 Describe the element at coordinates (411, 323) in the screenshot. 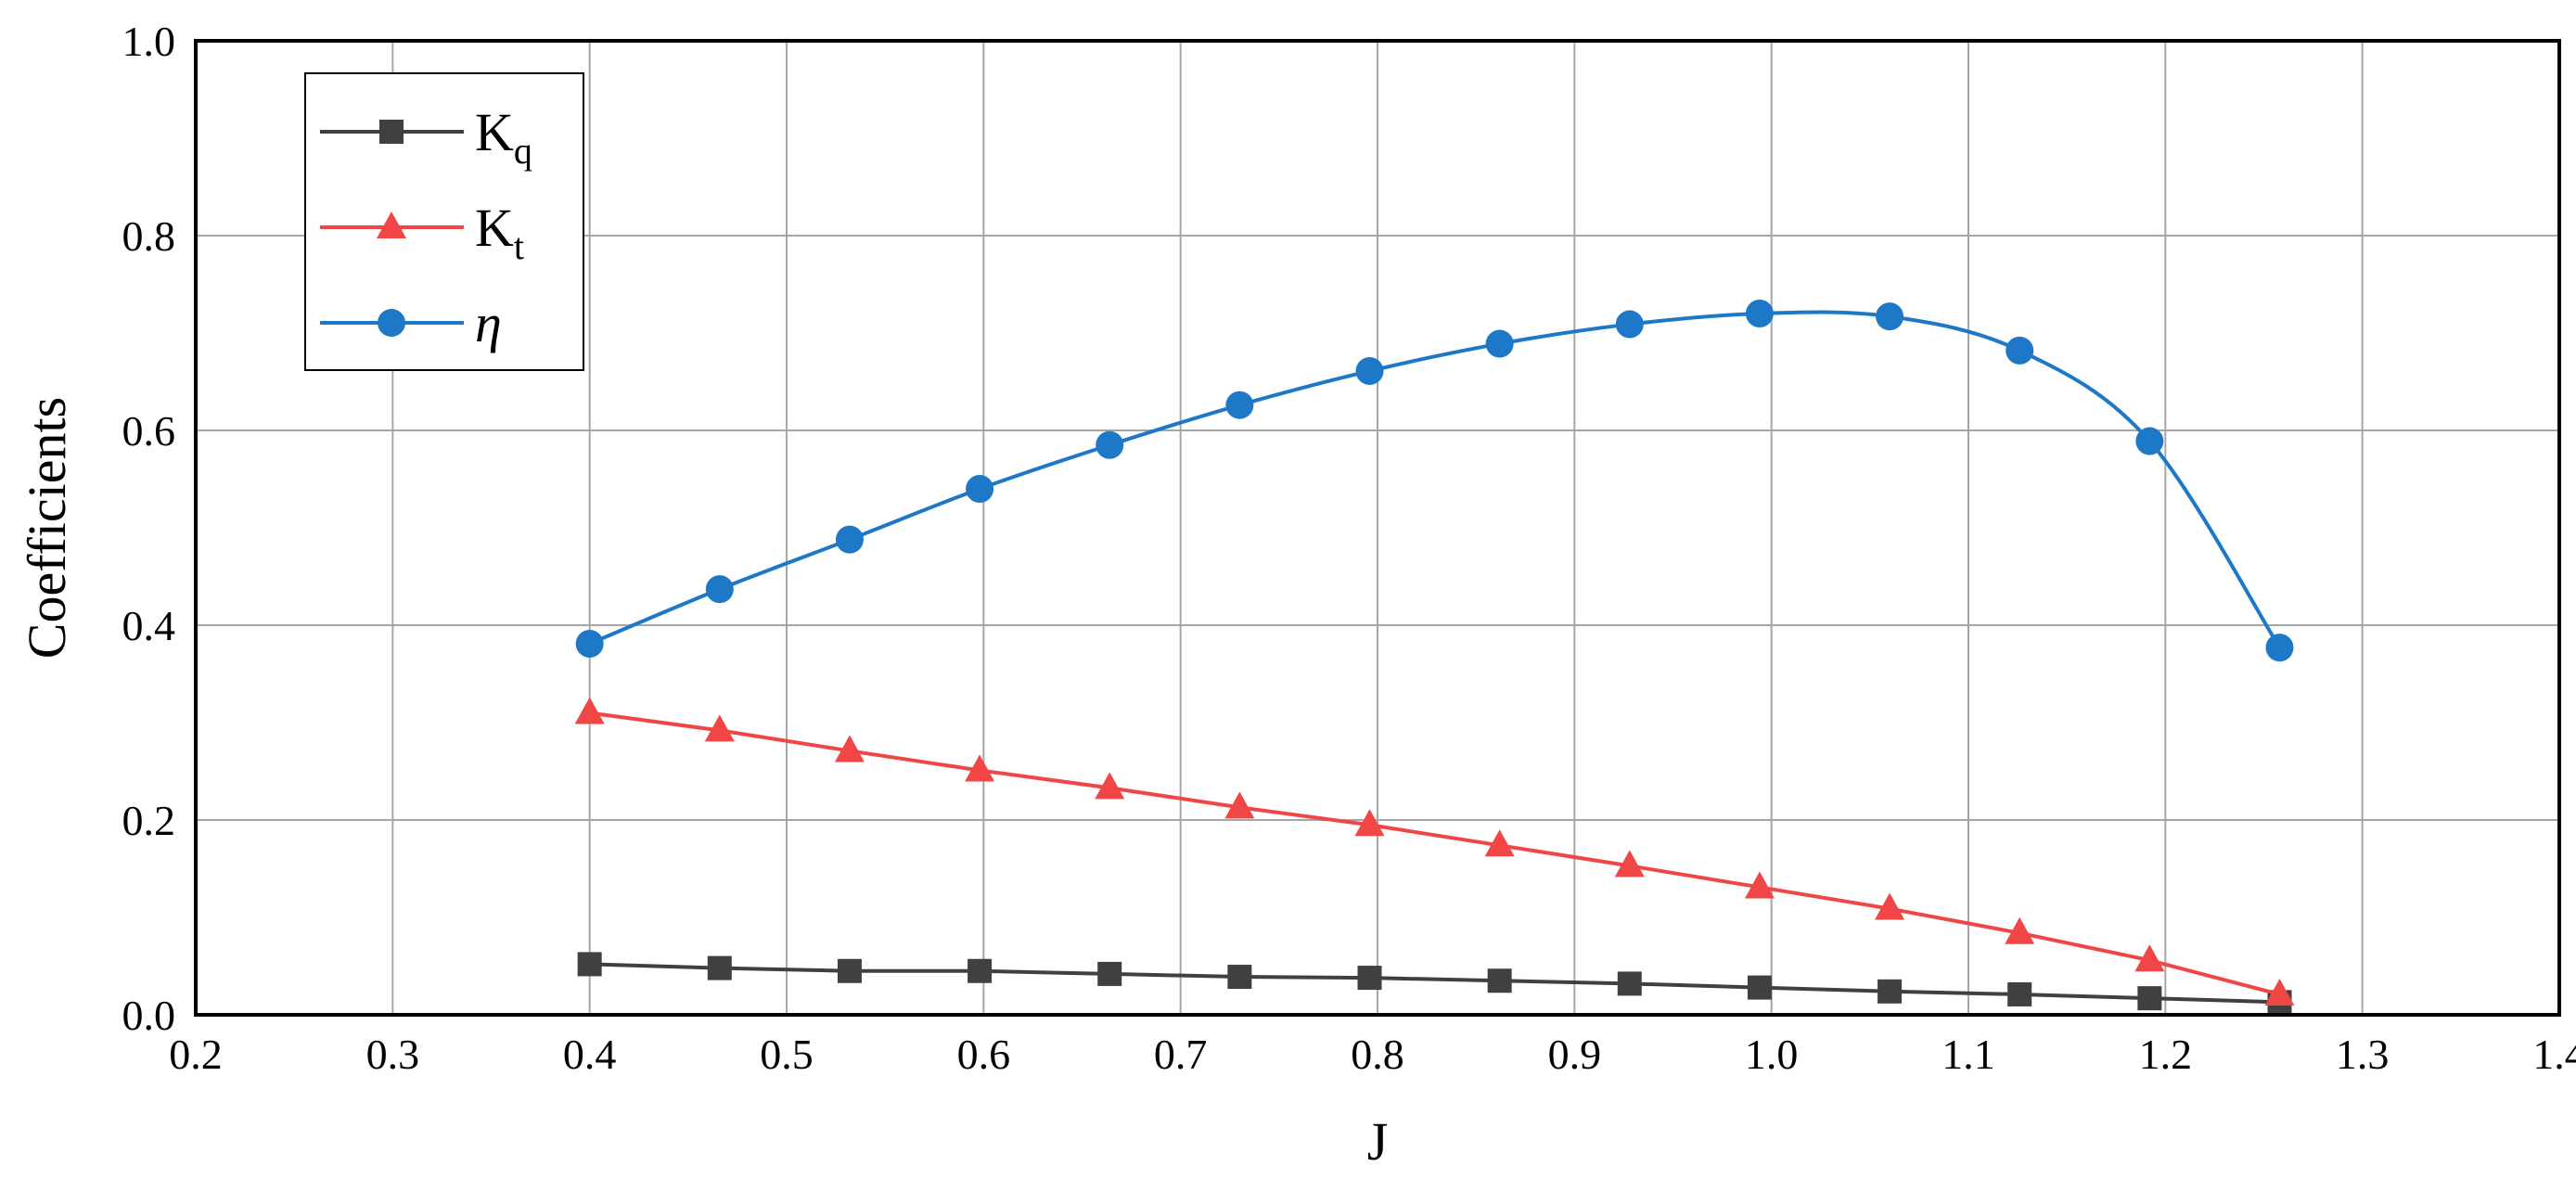

I see `legend-item-eta: η` at that location.